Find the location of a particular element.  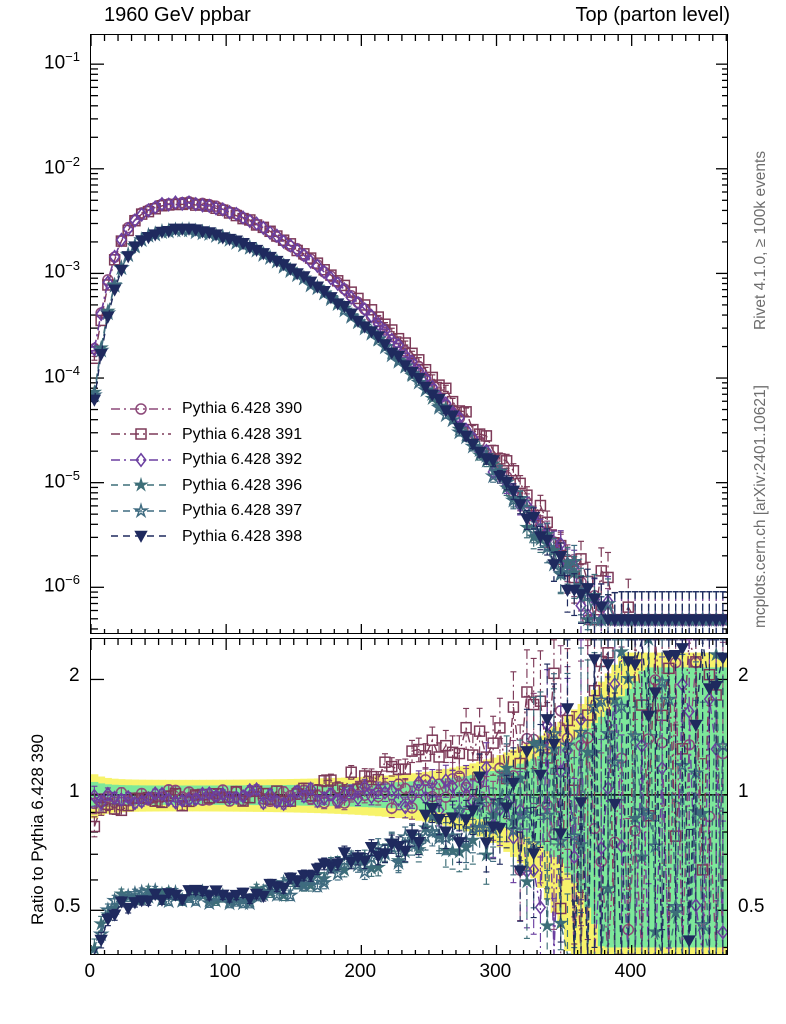

ytick-label-ratio-left-0: 2 is located at coordinates (74, 676).